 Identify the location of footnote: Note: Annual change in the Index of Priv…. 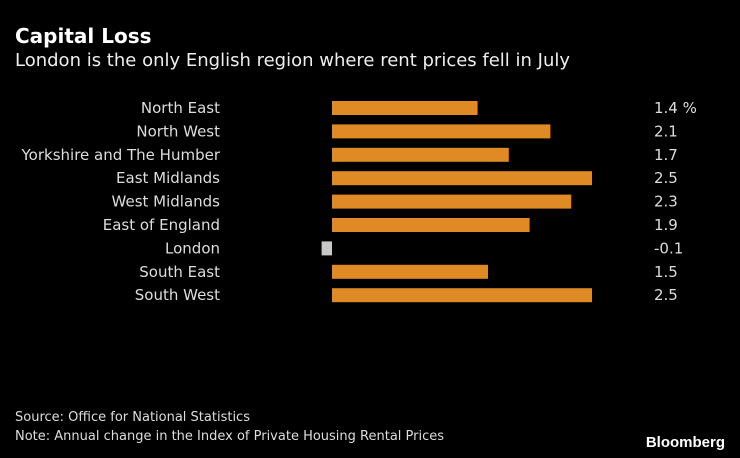
(230, 436).